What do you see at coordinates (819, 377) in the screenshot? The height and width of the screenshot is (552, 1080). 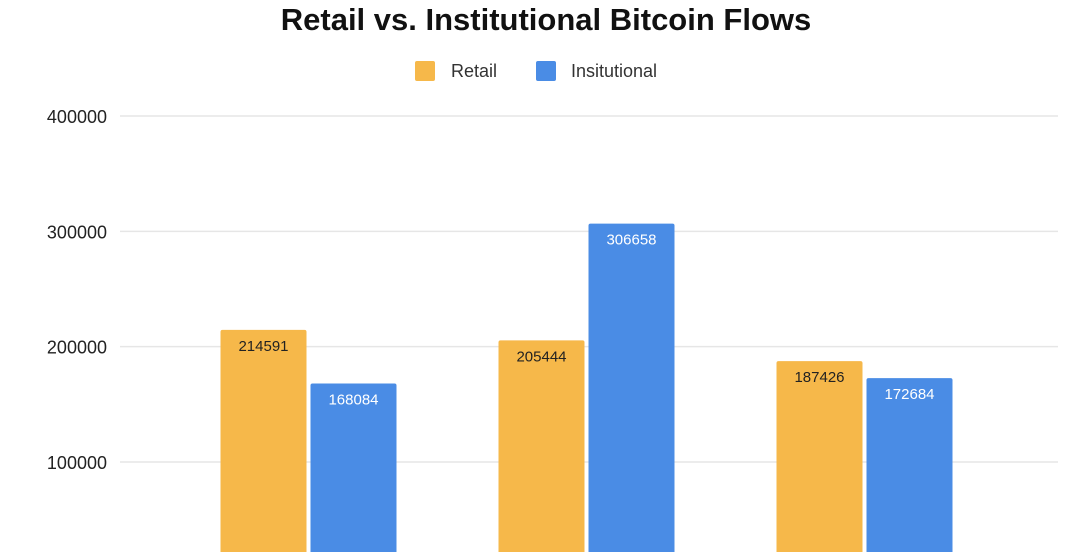 I see `data-label-retail-3: 187426` at bounding box center [819, 377].